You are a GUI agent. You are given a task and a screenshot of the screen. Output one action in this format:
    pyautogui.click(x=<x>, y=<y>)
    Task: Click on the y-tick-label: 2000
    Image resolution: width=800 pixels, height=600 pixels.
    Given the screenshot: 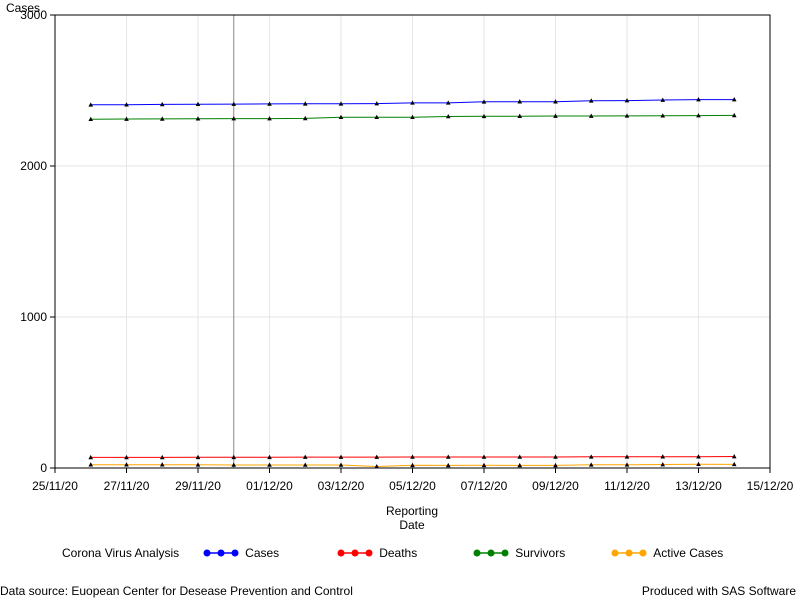 What is the action you would take?
    pyautogui.click(x=33, y=166)
    